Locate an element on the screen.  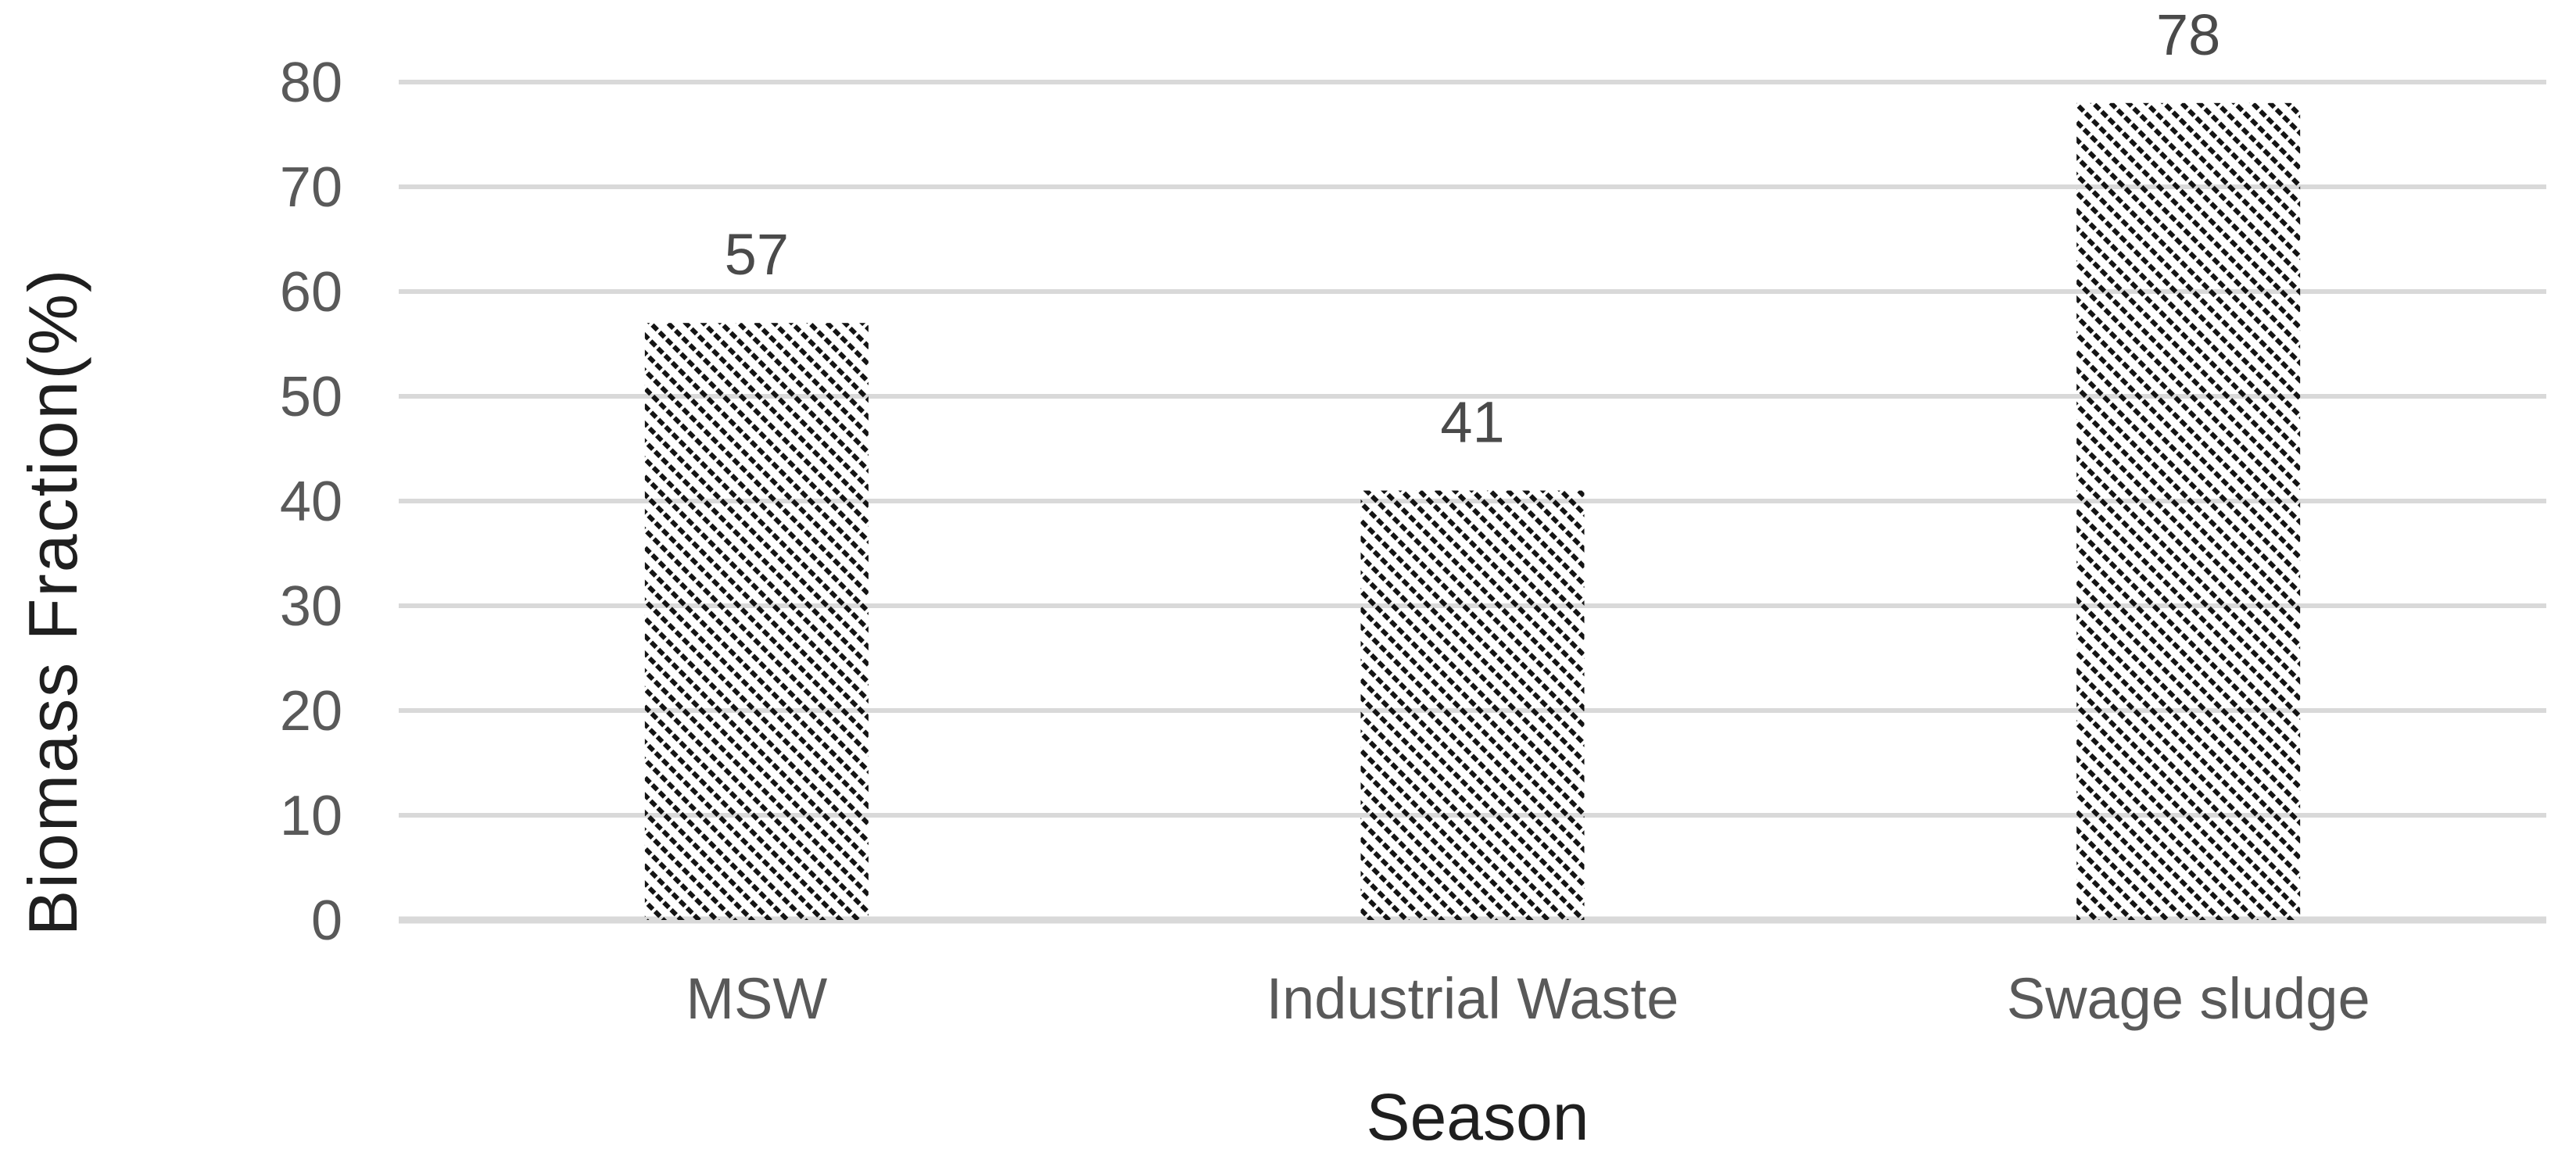
y-tick-label: 30 is located at coordinates (311, 606).